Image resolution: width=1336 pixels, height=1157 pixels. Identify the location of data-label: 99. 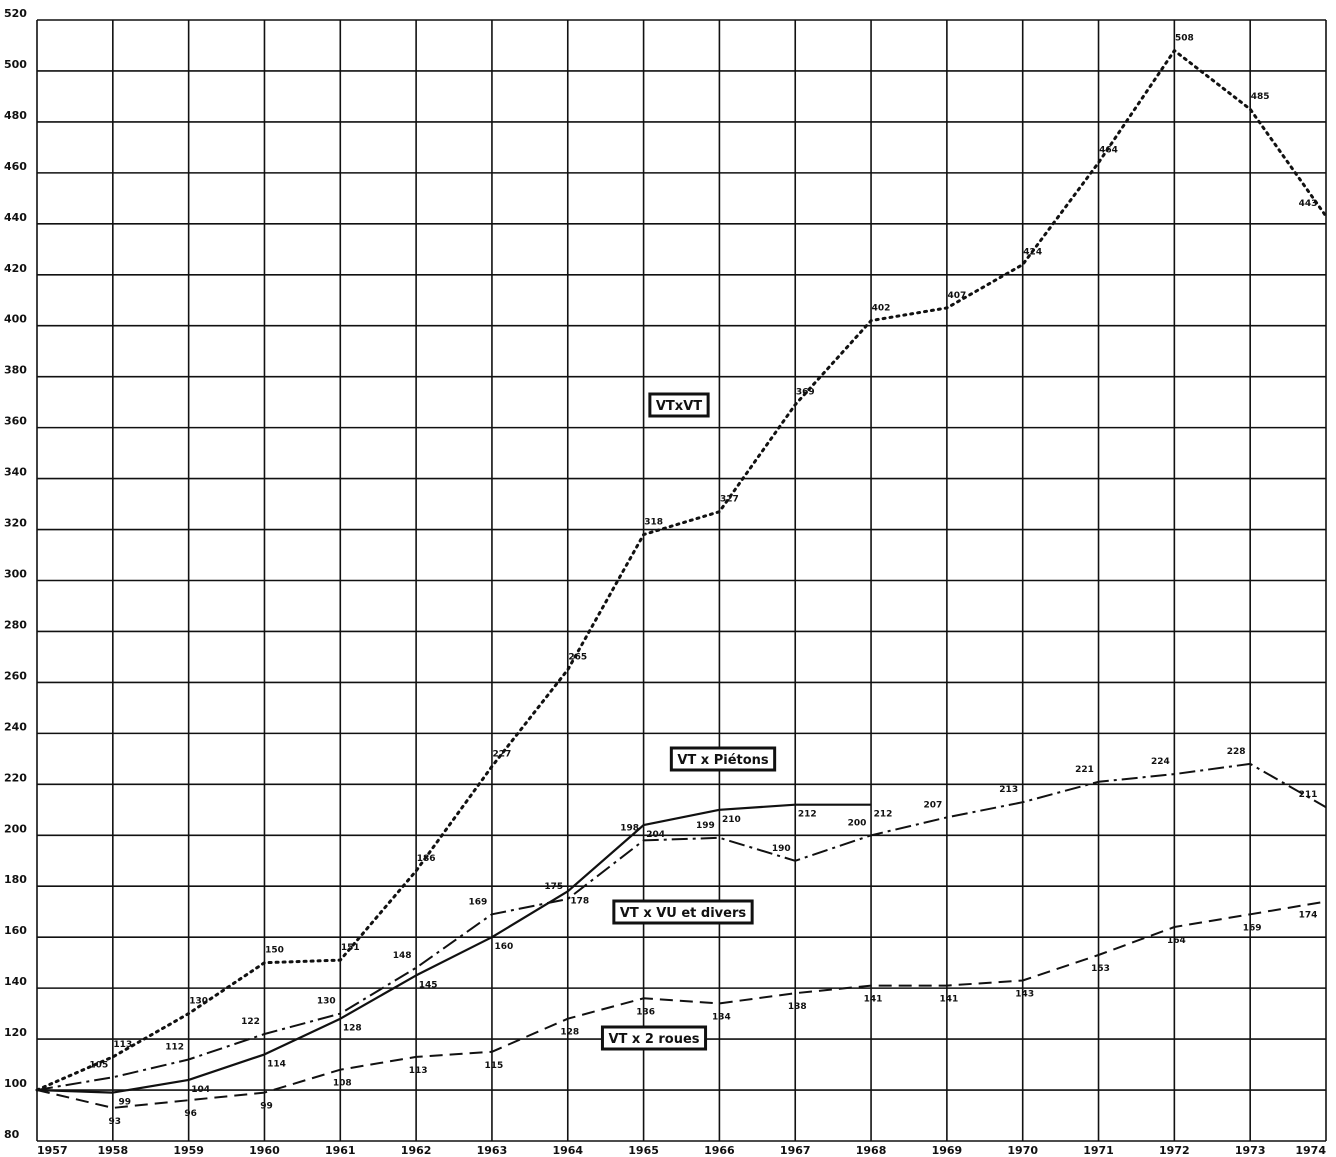
(125, 1103).